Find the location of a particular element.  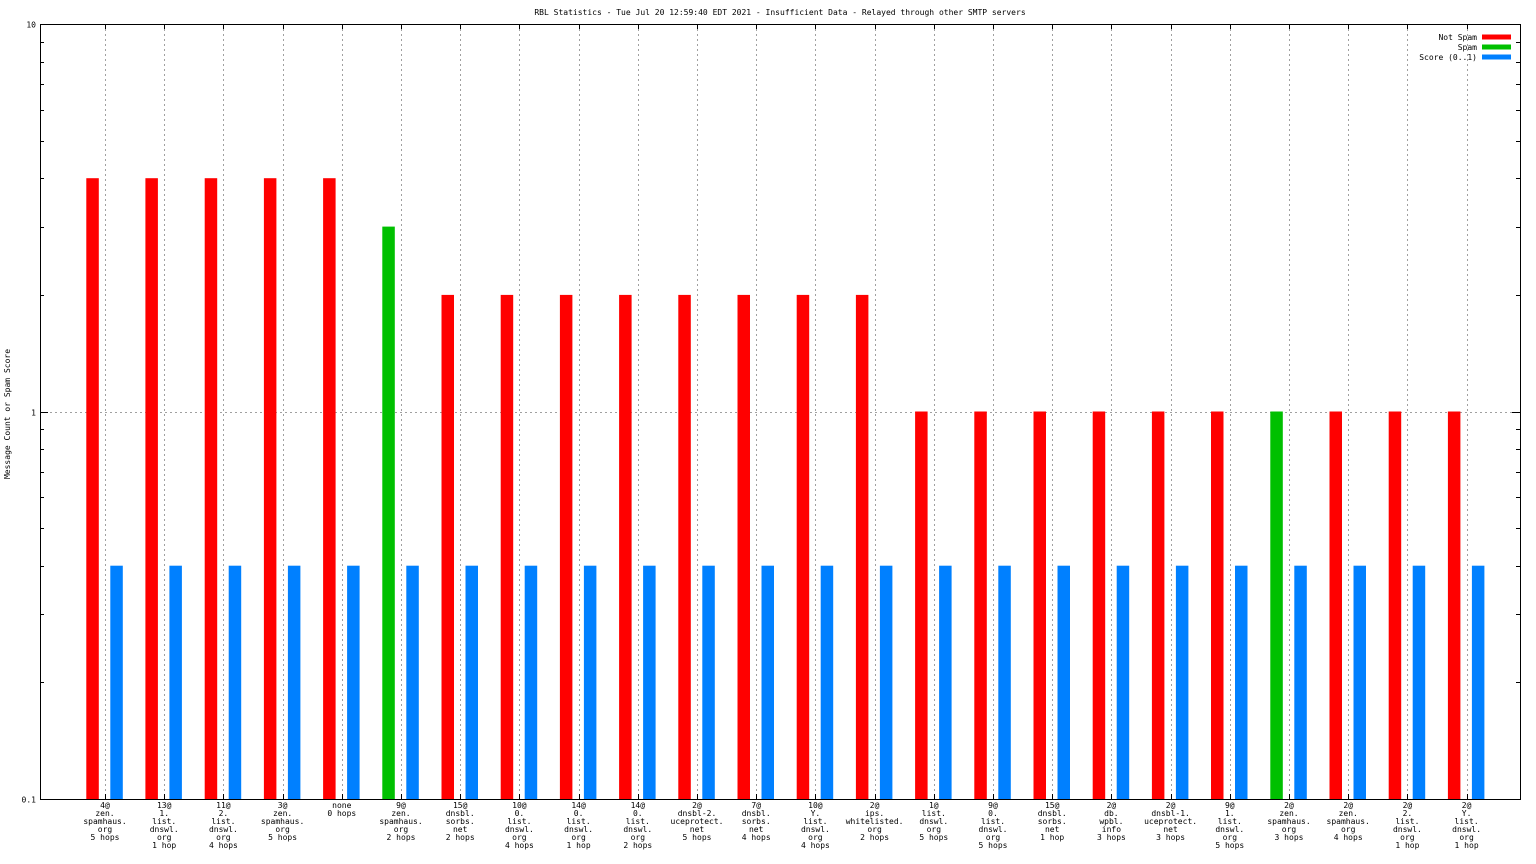

x-tick-label-line: uceprotect. is located at coordinates (697, 821).